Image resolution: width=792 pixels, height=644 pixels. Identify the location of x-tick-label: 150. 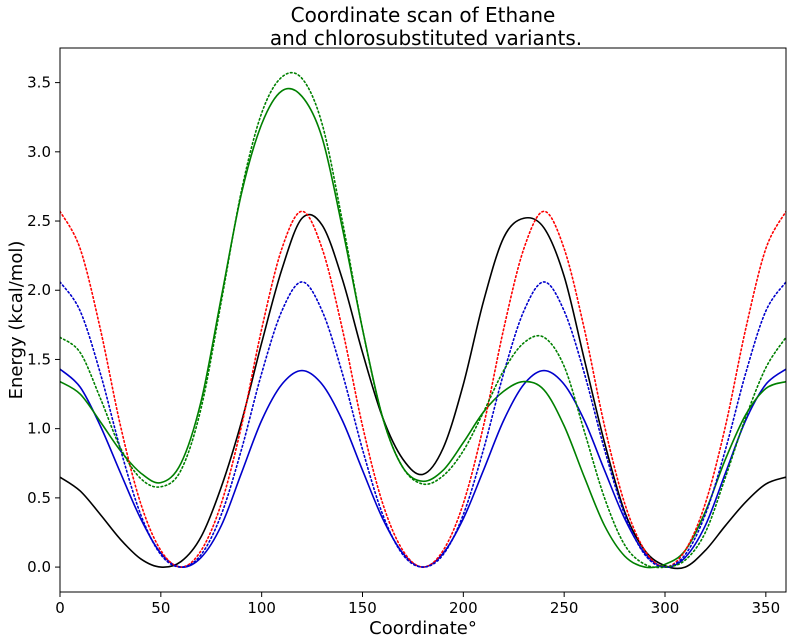
(362, 608).